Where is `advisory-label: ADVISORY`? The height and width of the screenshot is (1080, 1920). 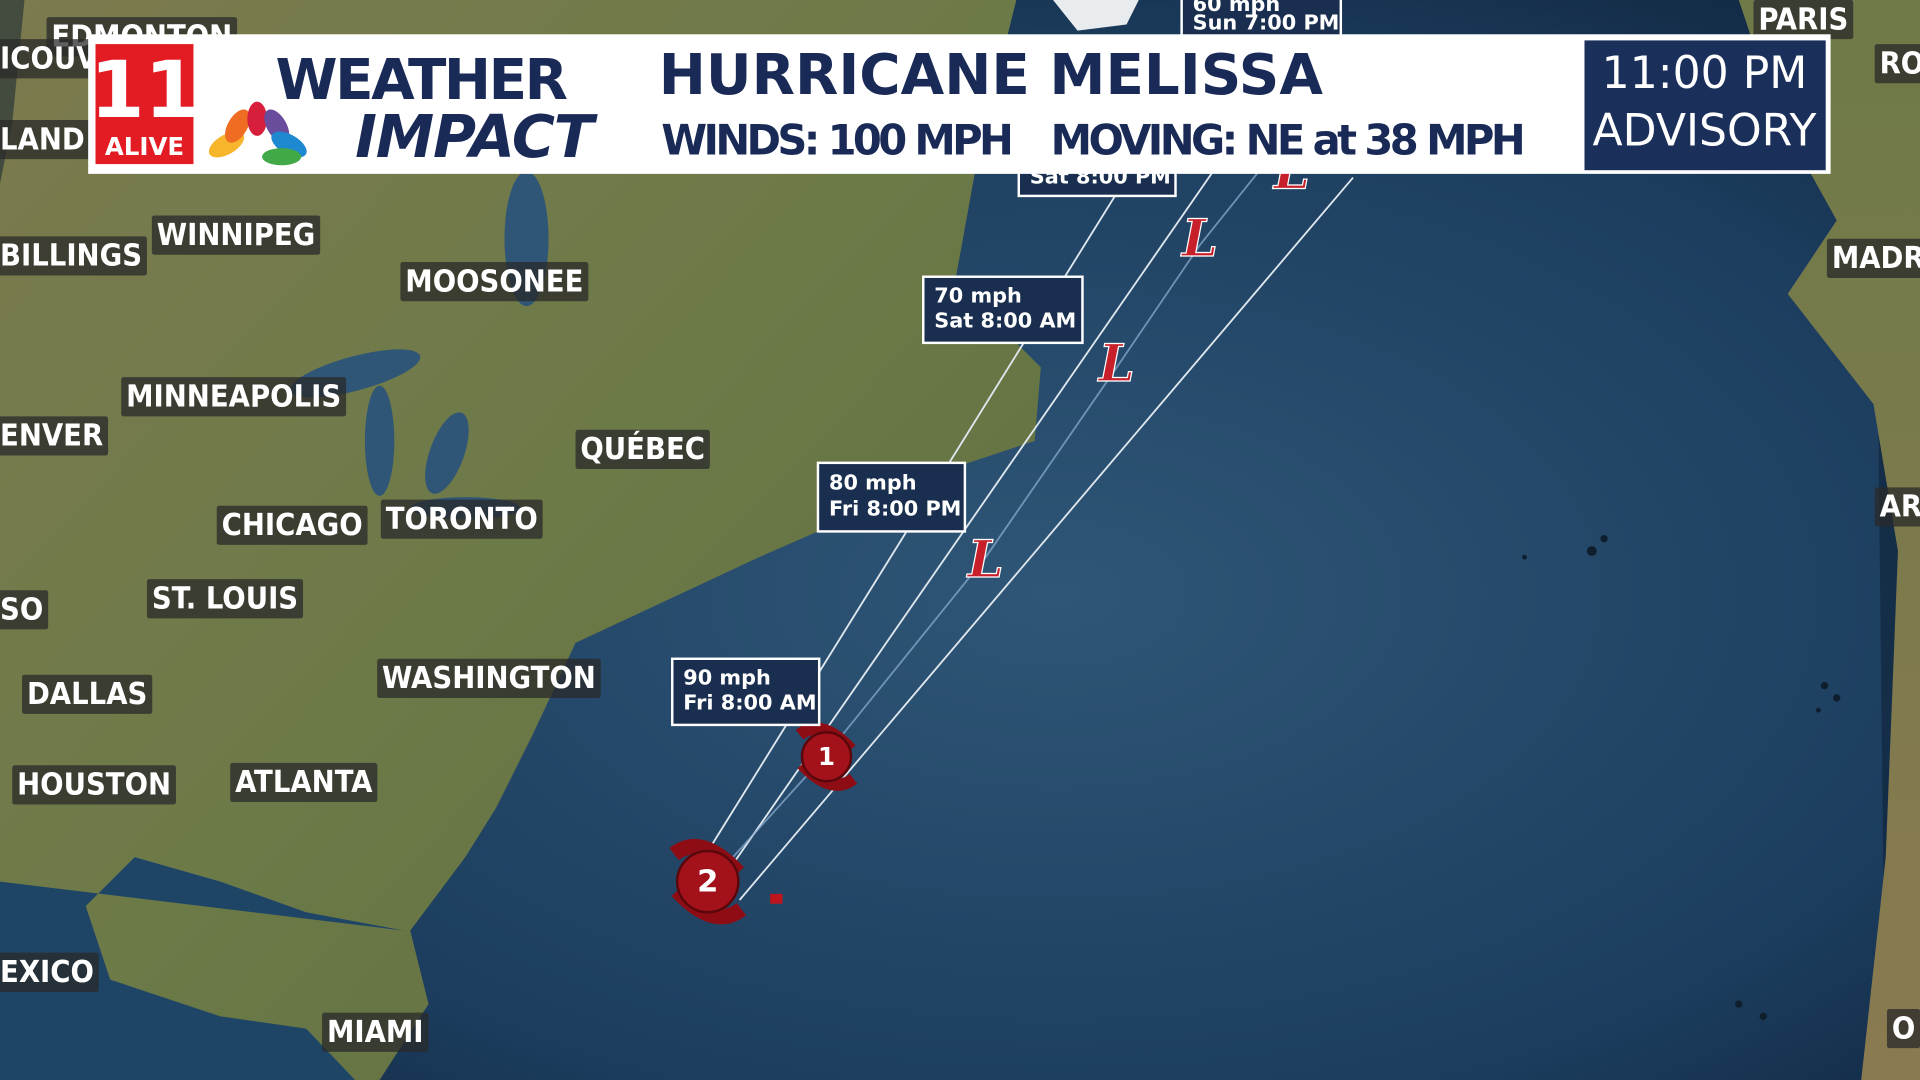 advisory-label: ADVISORY is located at coordinates (1705, 130).